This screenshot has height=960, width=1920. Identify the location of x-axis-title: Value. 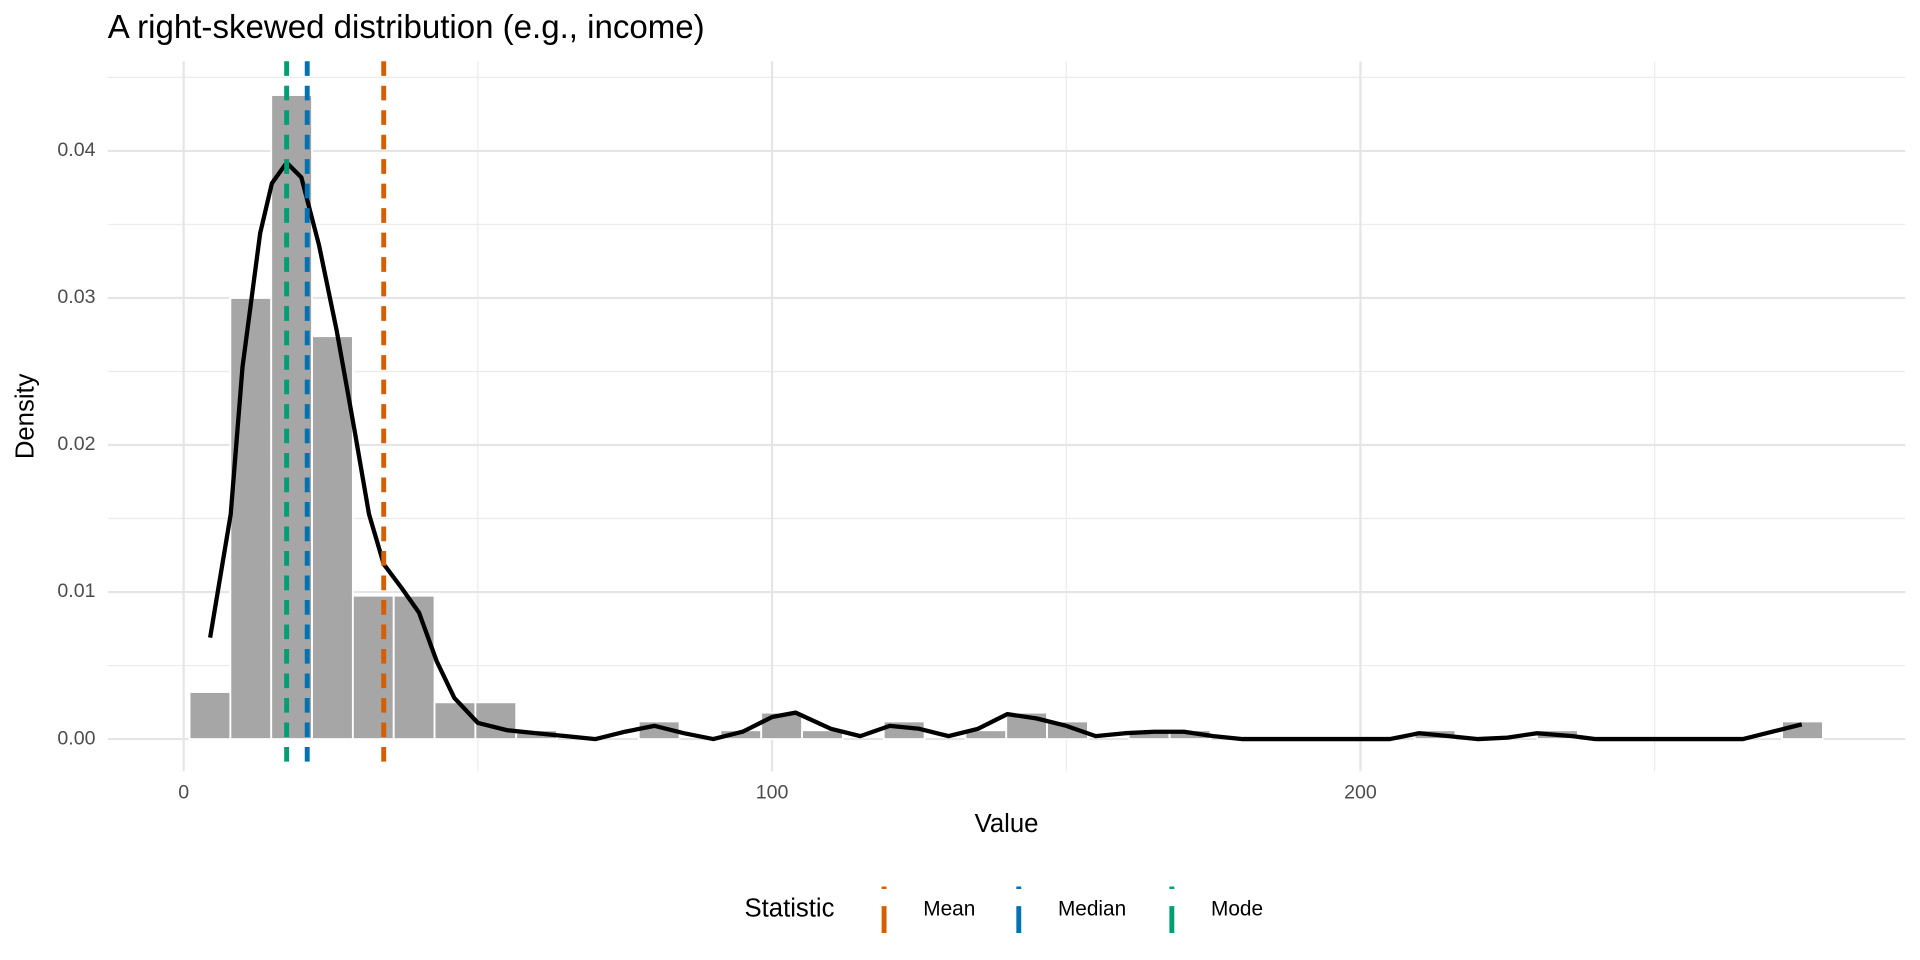
(1007, 824).